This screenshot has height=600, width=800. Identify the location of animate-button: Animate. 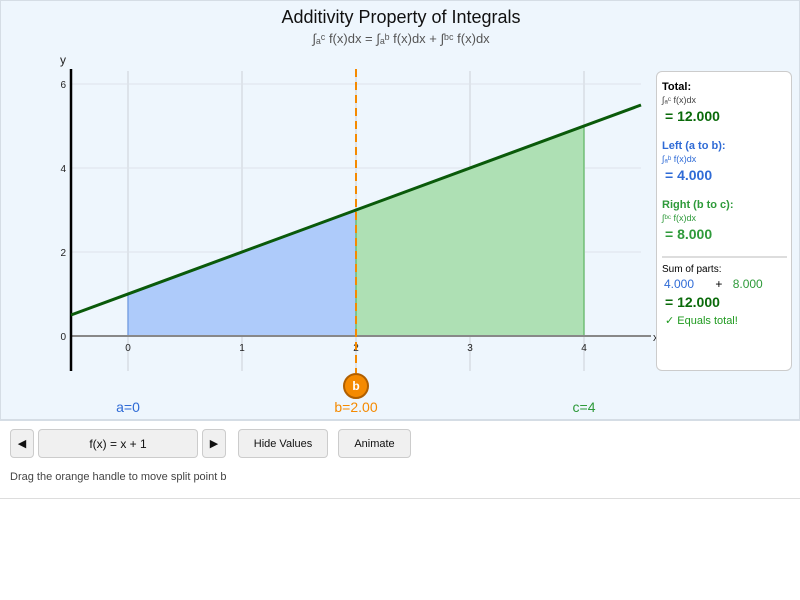
(374, 443).